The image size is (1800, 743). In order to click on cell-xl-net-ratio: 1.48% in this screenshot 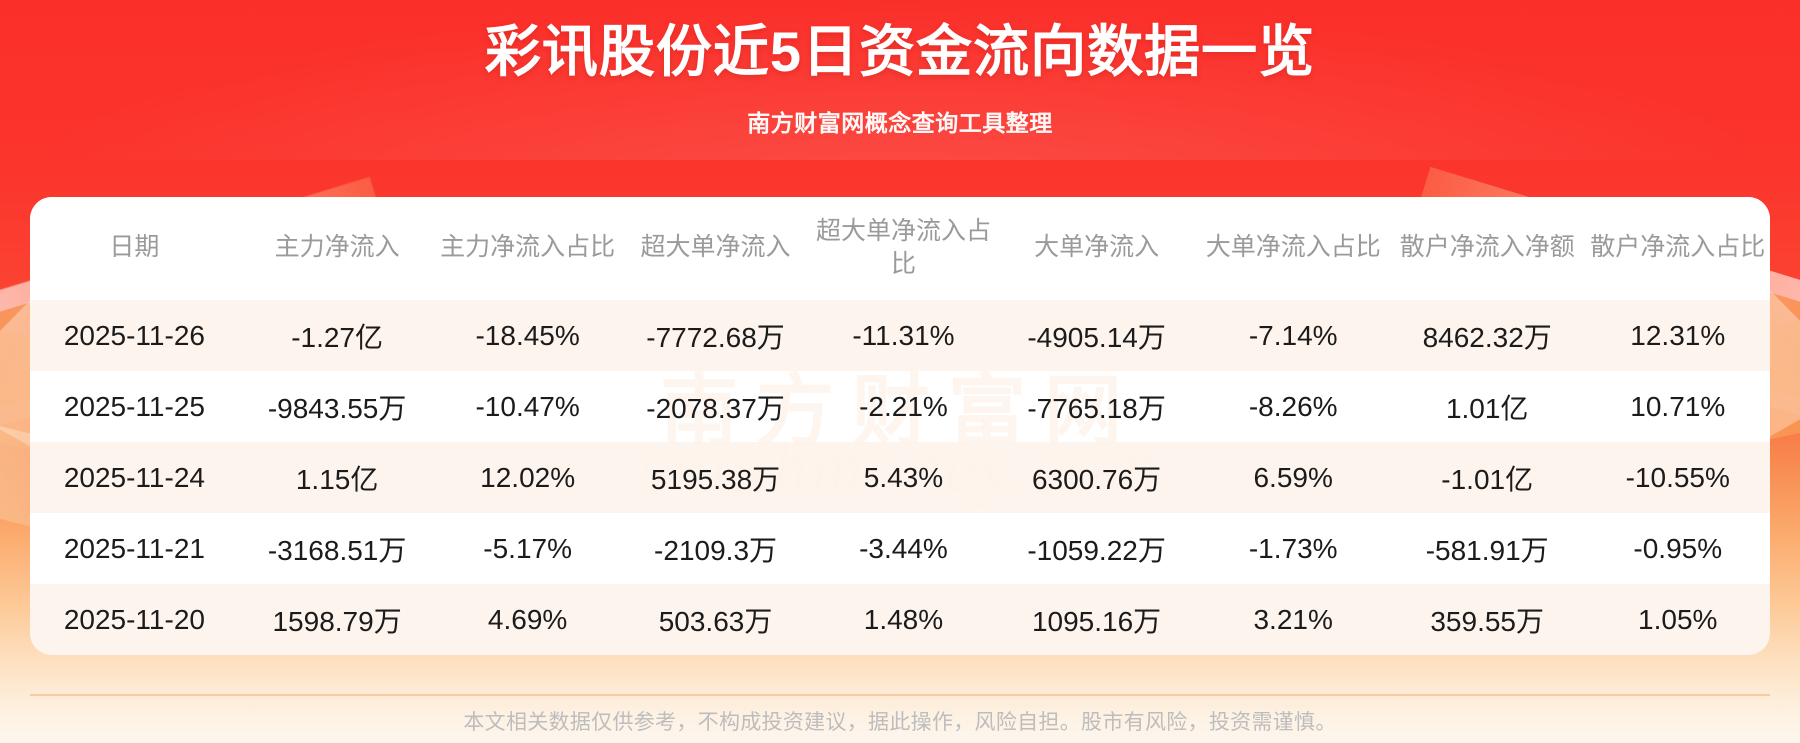, I will do `click(903, 619)`.